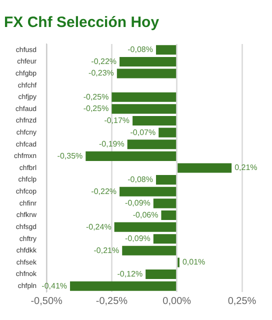 Image resolution: width=272 pixels, height=320 pixels. Describe the element at coordinates (246, 167) in the screenshot. I see `data-label: 0,21%` at that location.